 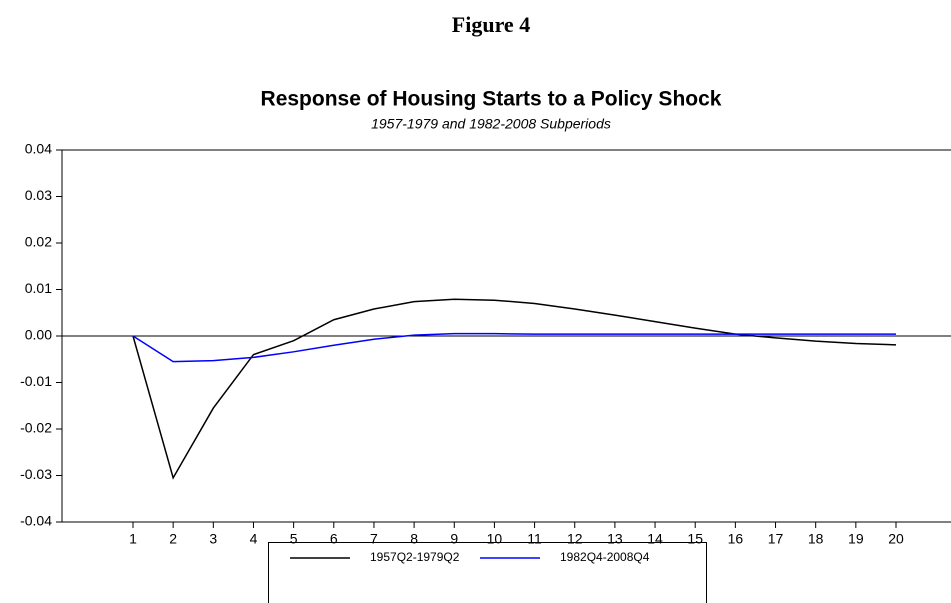 I want to click on x-tick-label: 9, so click(x=454, y=539).